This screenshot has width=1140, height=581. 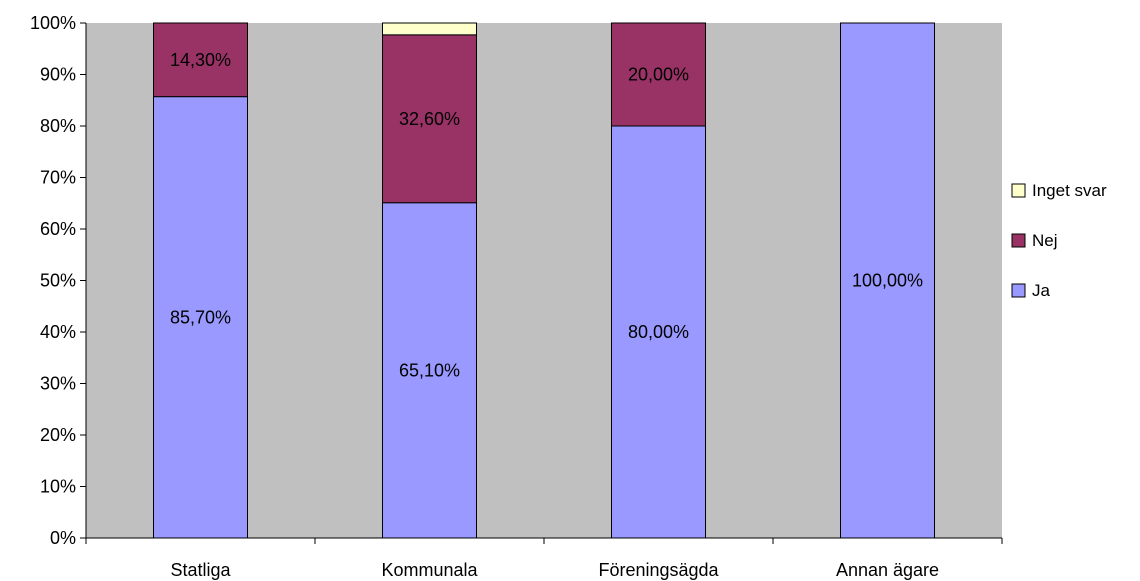 What do you see at coordinates (1059, 240) in the screenshot?
I see `legend: Inget svar Nej Ja` at bounding box center [1059, 240].